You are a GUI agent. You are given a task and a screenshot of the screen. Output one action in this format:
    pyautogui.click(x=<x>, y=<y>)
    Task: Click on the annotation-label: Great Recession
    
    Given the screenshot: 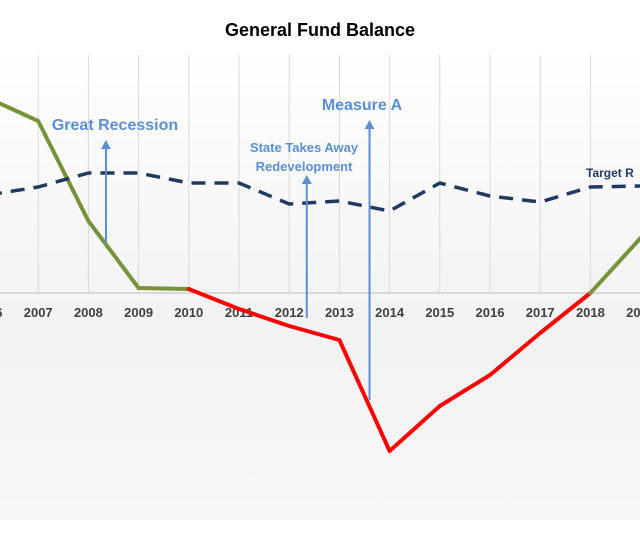 What is the action you would take?
    pyautogui.click(x=115, y=125)
    